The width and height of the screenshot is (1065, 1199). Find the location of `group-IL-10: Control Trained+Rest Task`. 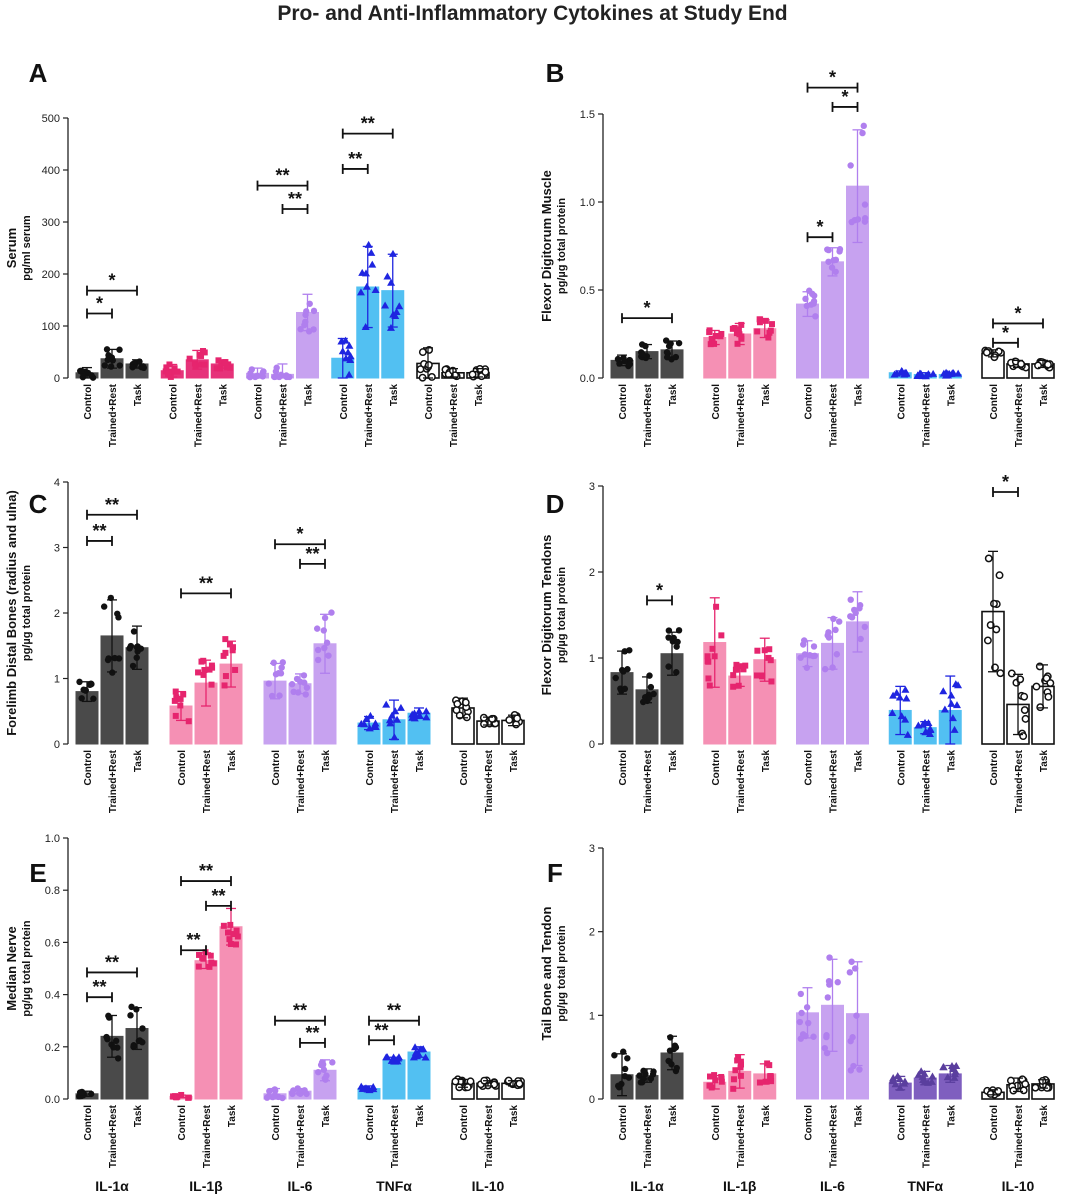

group-IL-10: Control Trained+Rest Task is located at coordinates (453, 396).